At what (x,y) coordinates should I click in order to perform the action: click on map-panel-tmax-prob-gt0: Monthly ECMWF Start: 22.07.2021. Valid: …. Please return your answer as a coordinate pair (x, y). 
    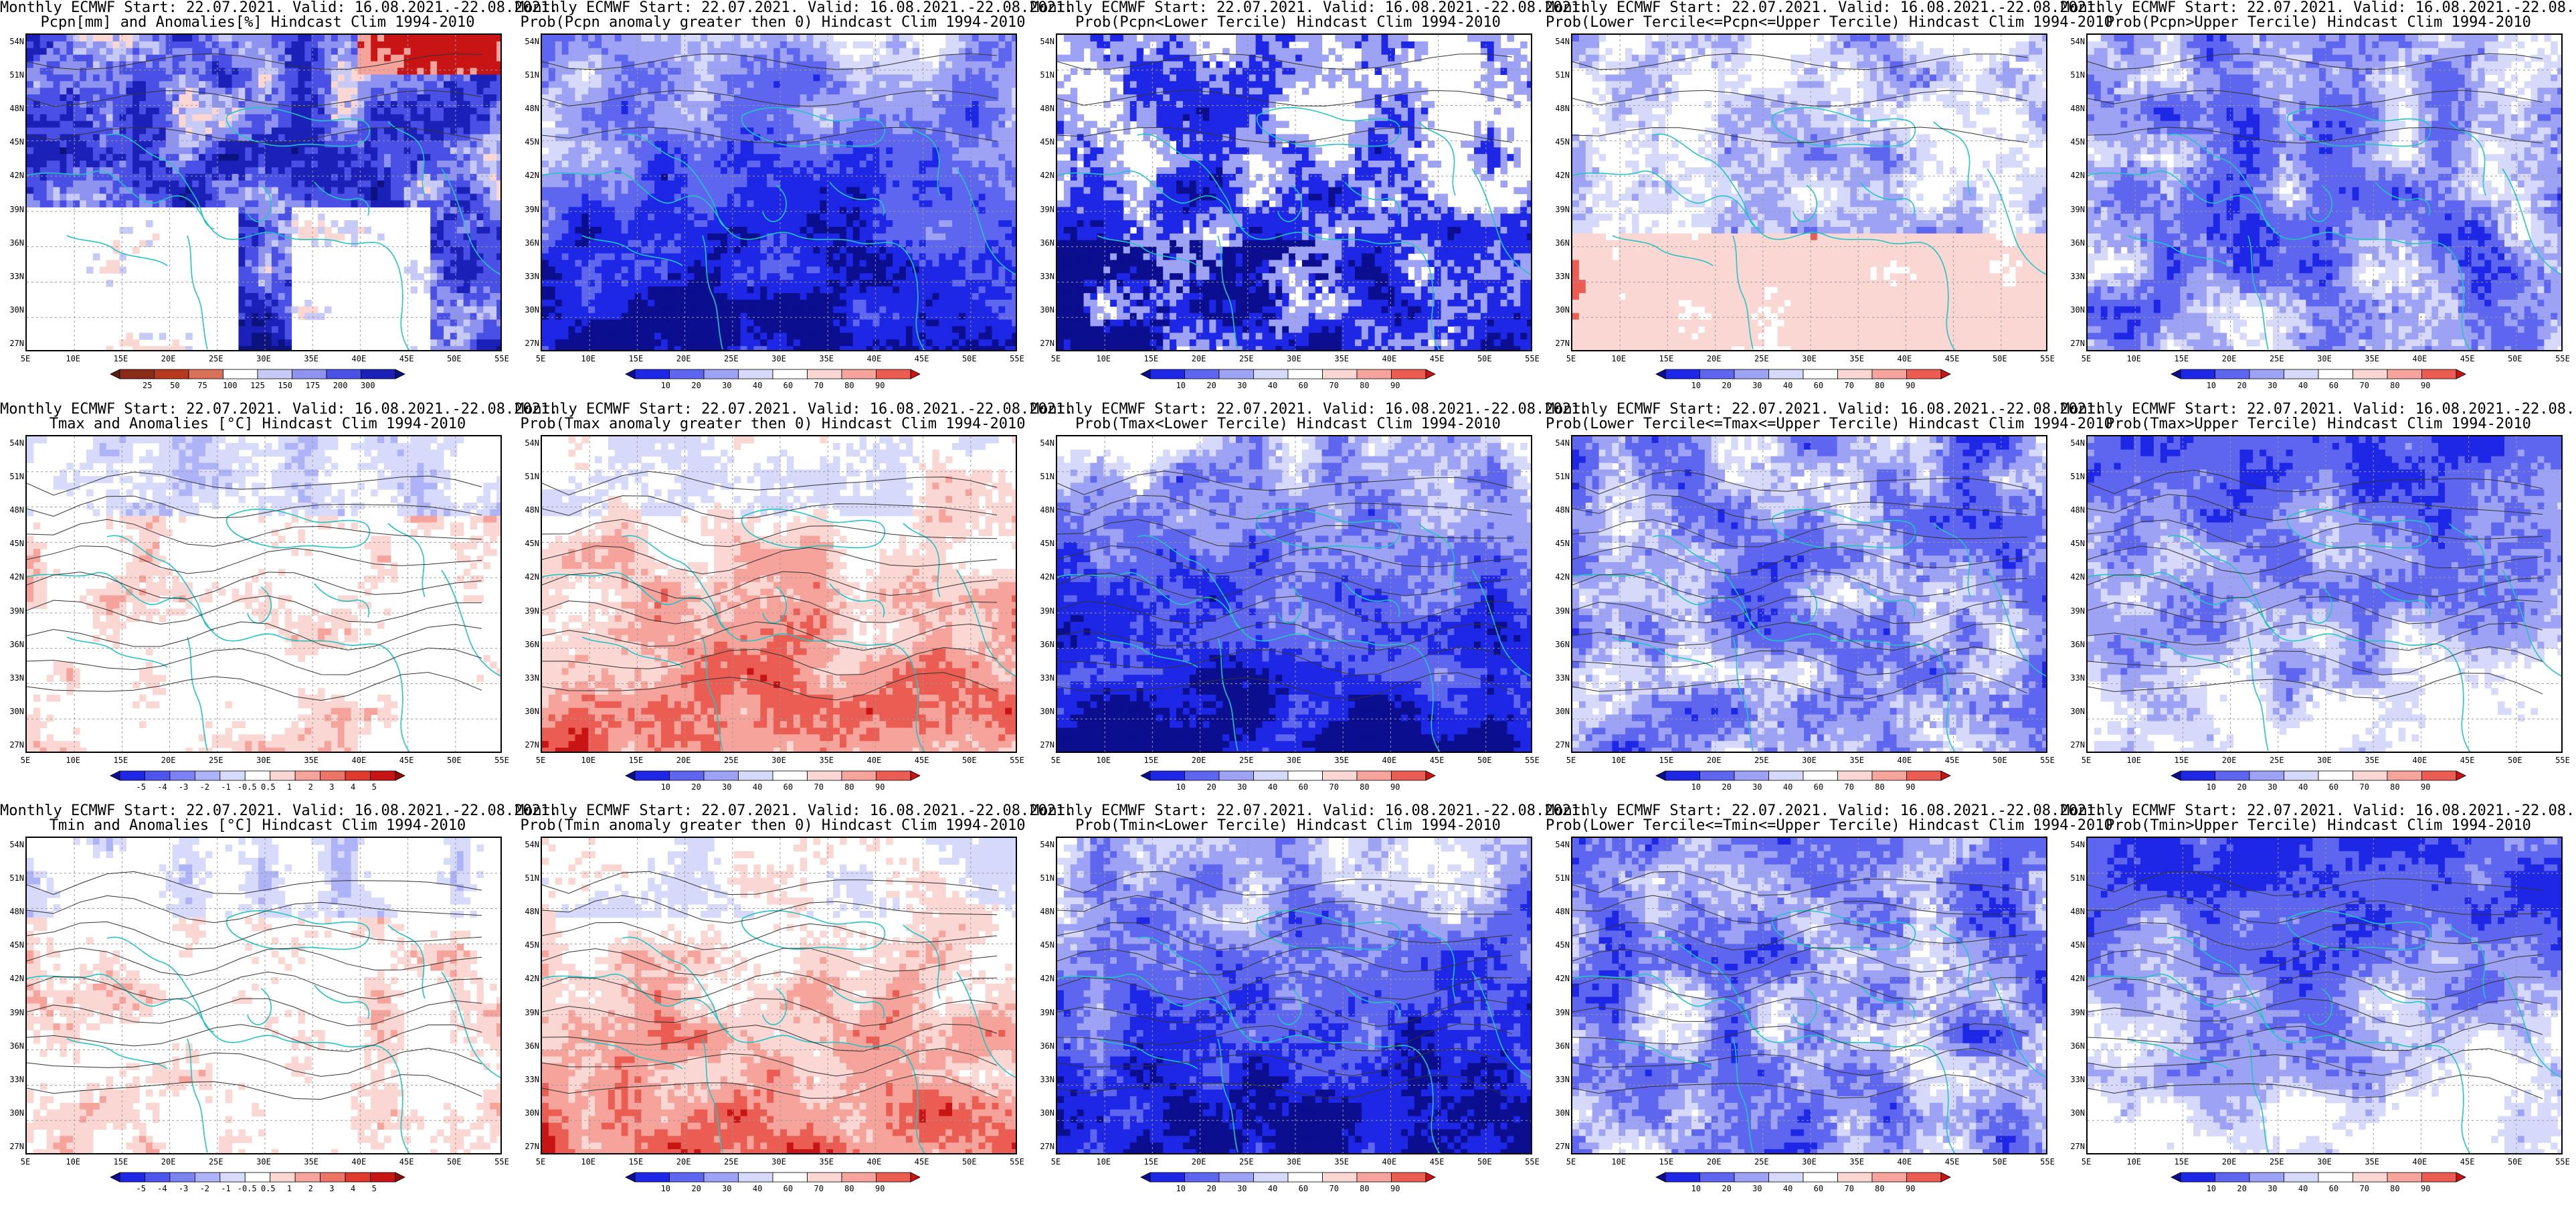
    Looking at the image, I should click on (773, 602).